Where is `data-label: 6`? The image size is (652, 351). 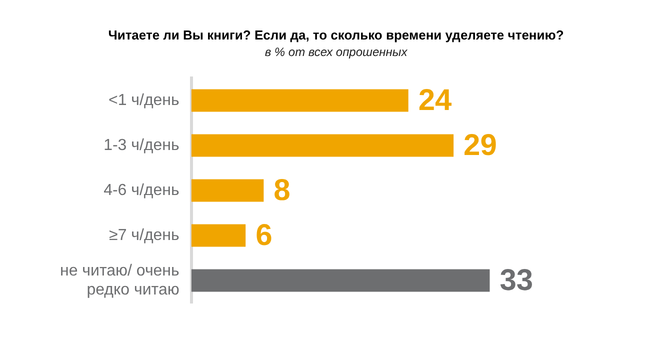 data-label: 6 is located at coordinates (264, 235).